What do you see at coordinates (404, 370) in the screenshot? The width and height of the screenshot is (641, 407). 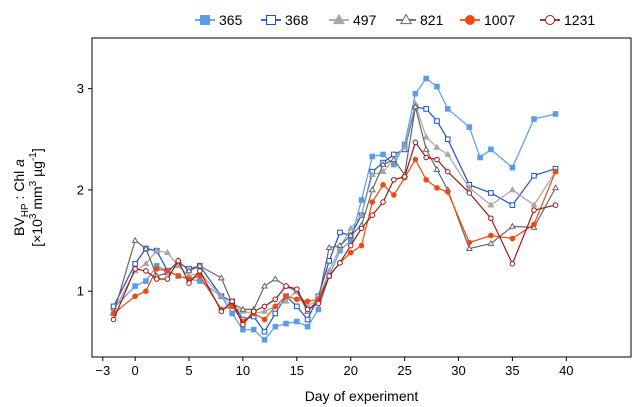 I see `x-tick-label: 25` at bounding box center [404, 370].